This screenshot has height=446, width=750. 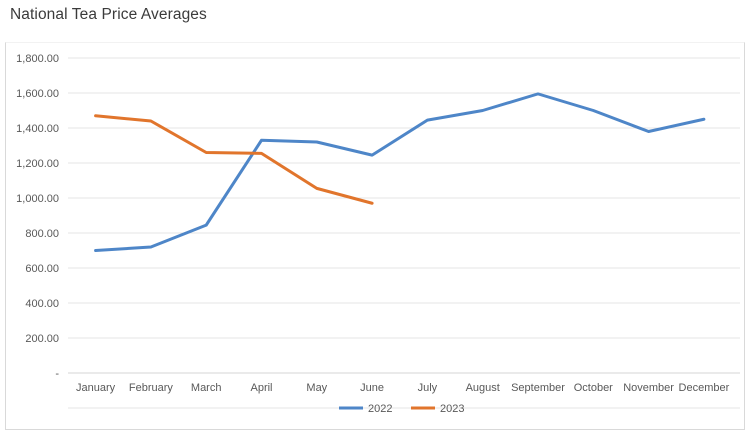 What do you see at coordinates (452, 409) in the screenshot?
I see `legend-label-2023: 2023` at bounding box center [452, 409].